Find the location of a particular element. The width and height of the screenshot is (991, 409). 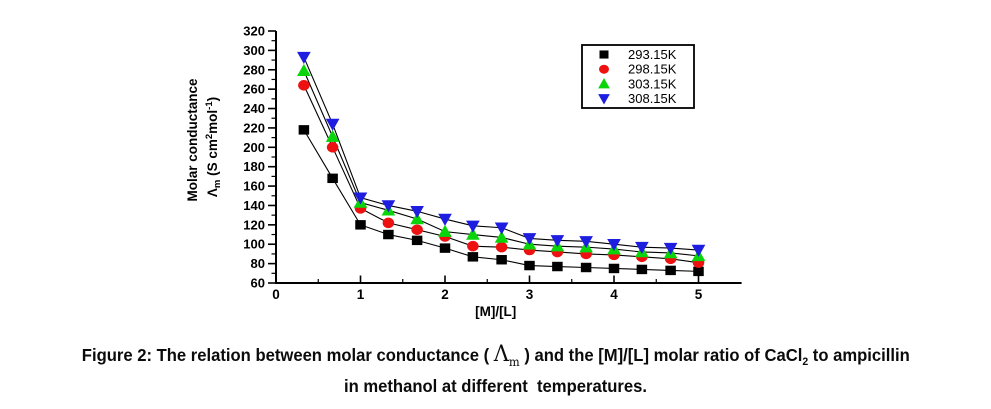

x-tick-label: 2 is located at coordinates (445, 294).